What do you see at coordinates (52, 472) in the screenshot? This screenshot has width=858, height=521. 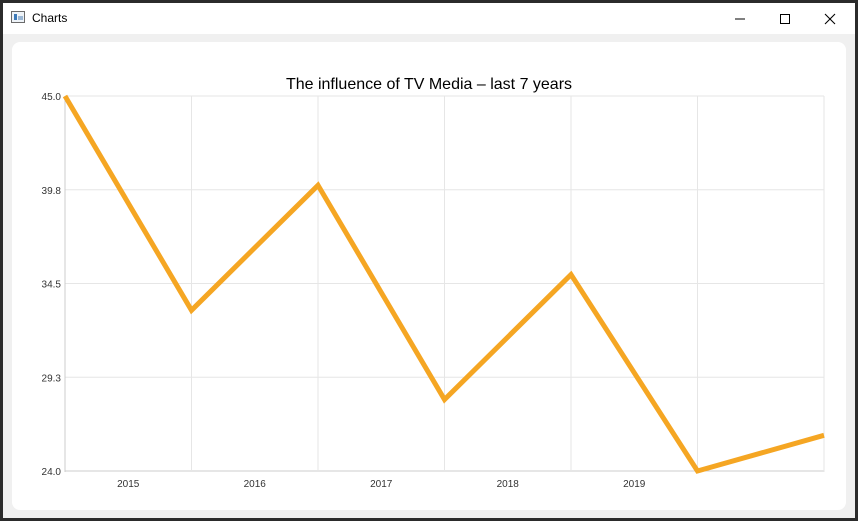 I see `y-tick-label: 24.0` at bounding box center [52, 472].